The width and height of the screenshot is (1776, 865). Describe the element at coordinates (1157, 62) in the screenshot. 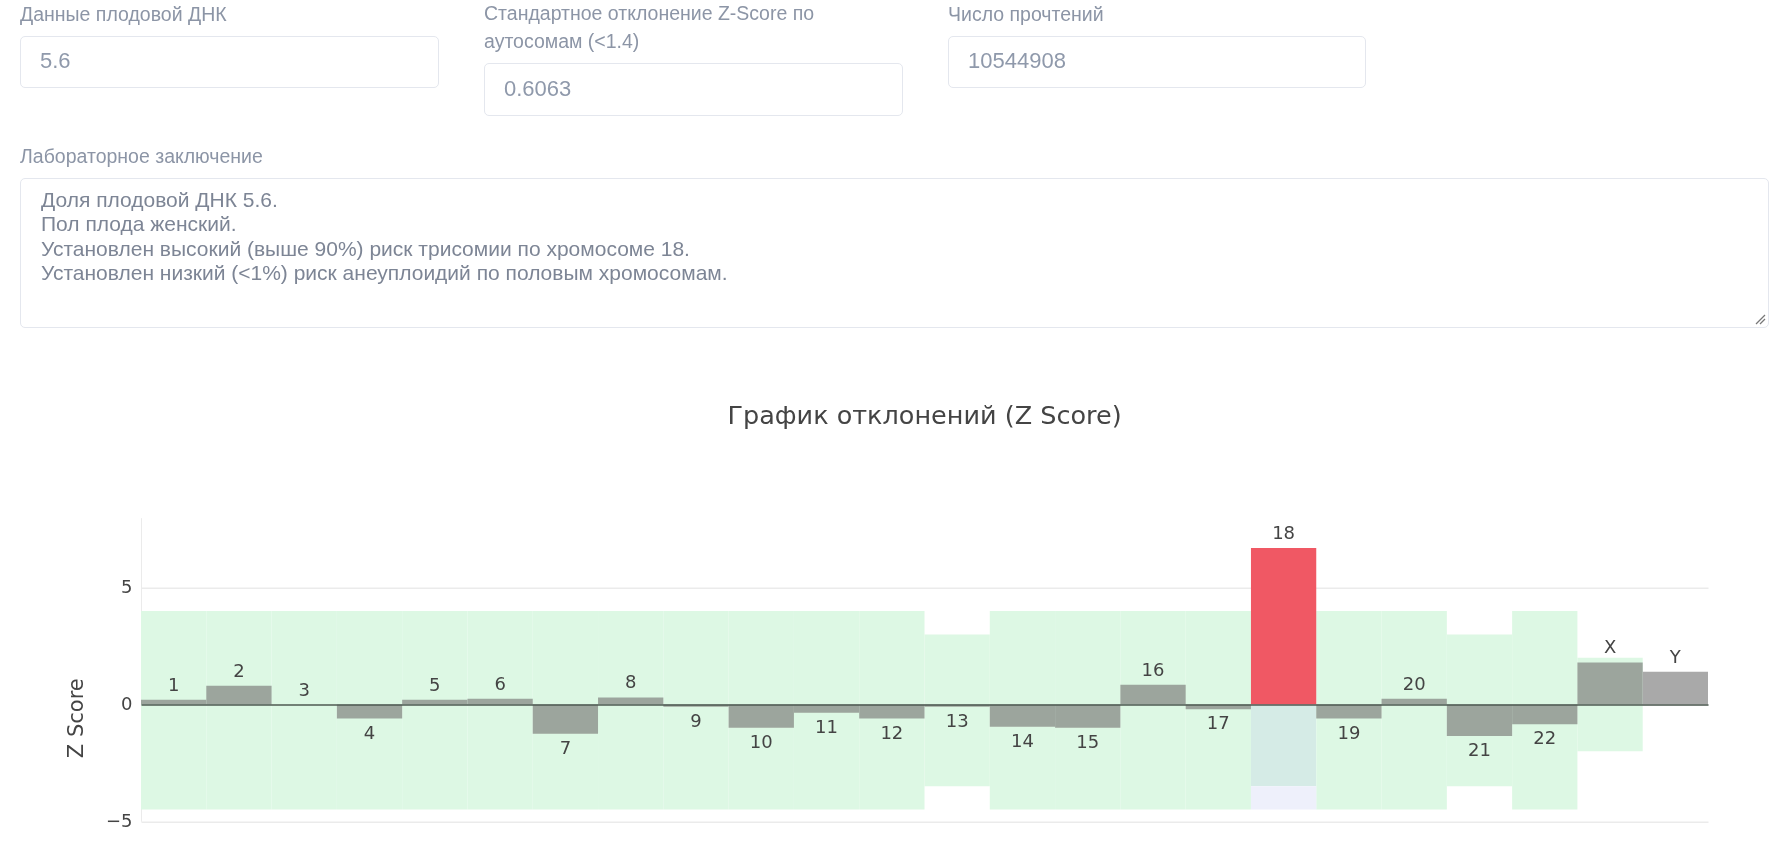

I see `text-field: 10544908` at that location.